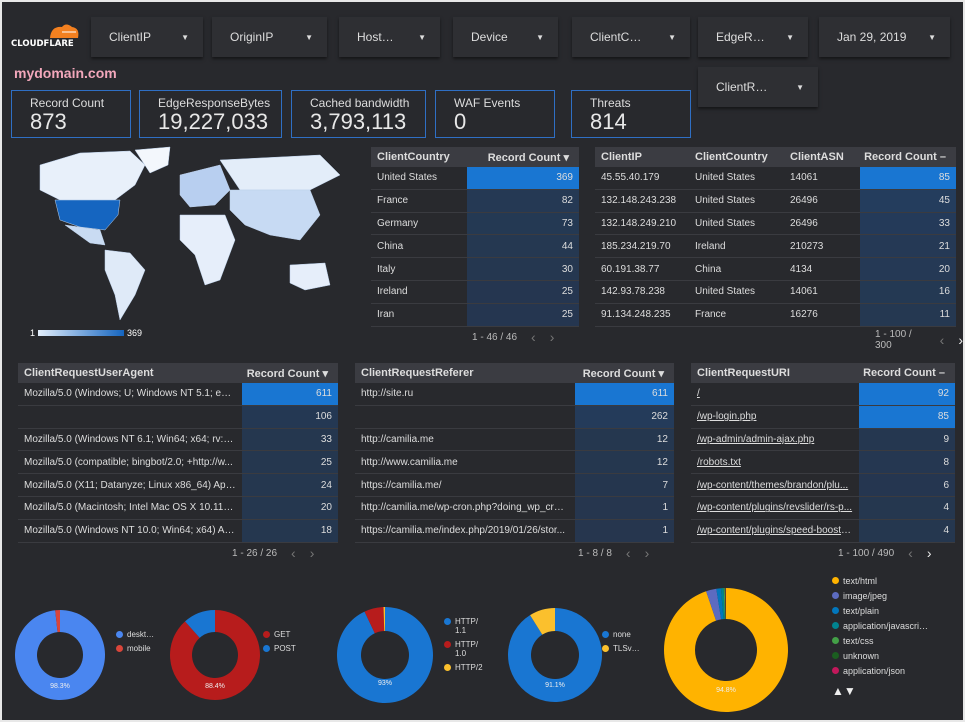 This screenshot has height=722, width=965. I want to click on table-row: /wp-content/plugins/speed-booste... 4, so click(823, 531).